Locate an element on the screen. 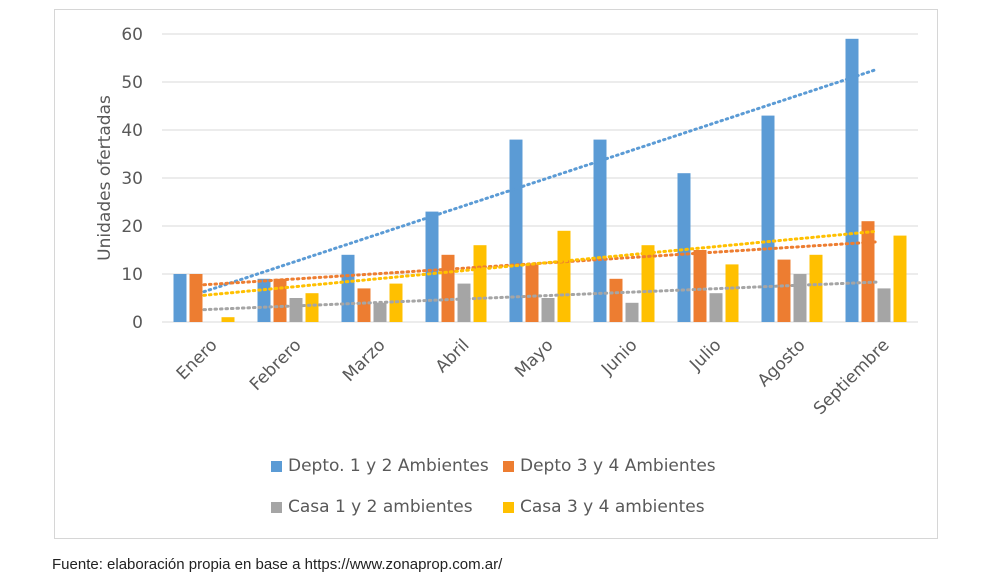 This screenshot has height=586, width=992. y-tick-label: 10 is located at coordinates (132, 275).